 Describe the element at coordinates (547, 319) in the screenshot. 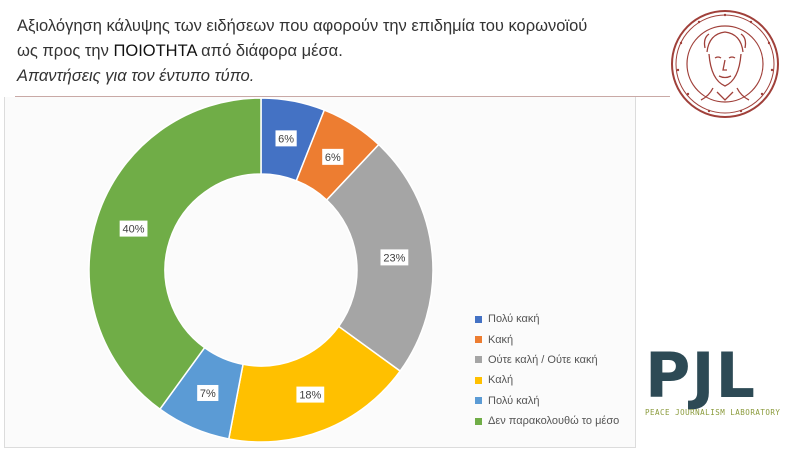

I see `legend-item-0: Πολύ κακή` at that location.